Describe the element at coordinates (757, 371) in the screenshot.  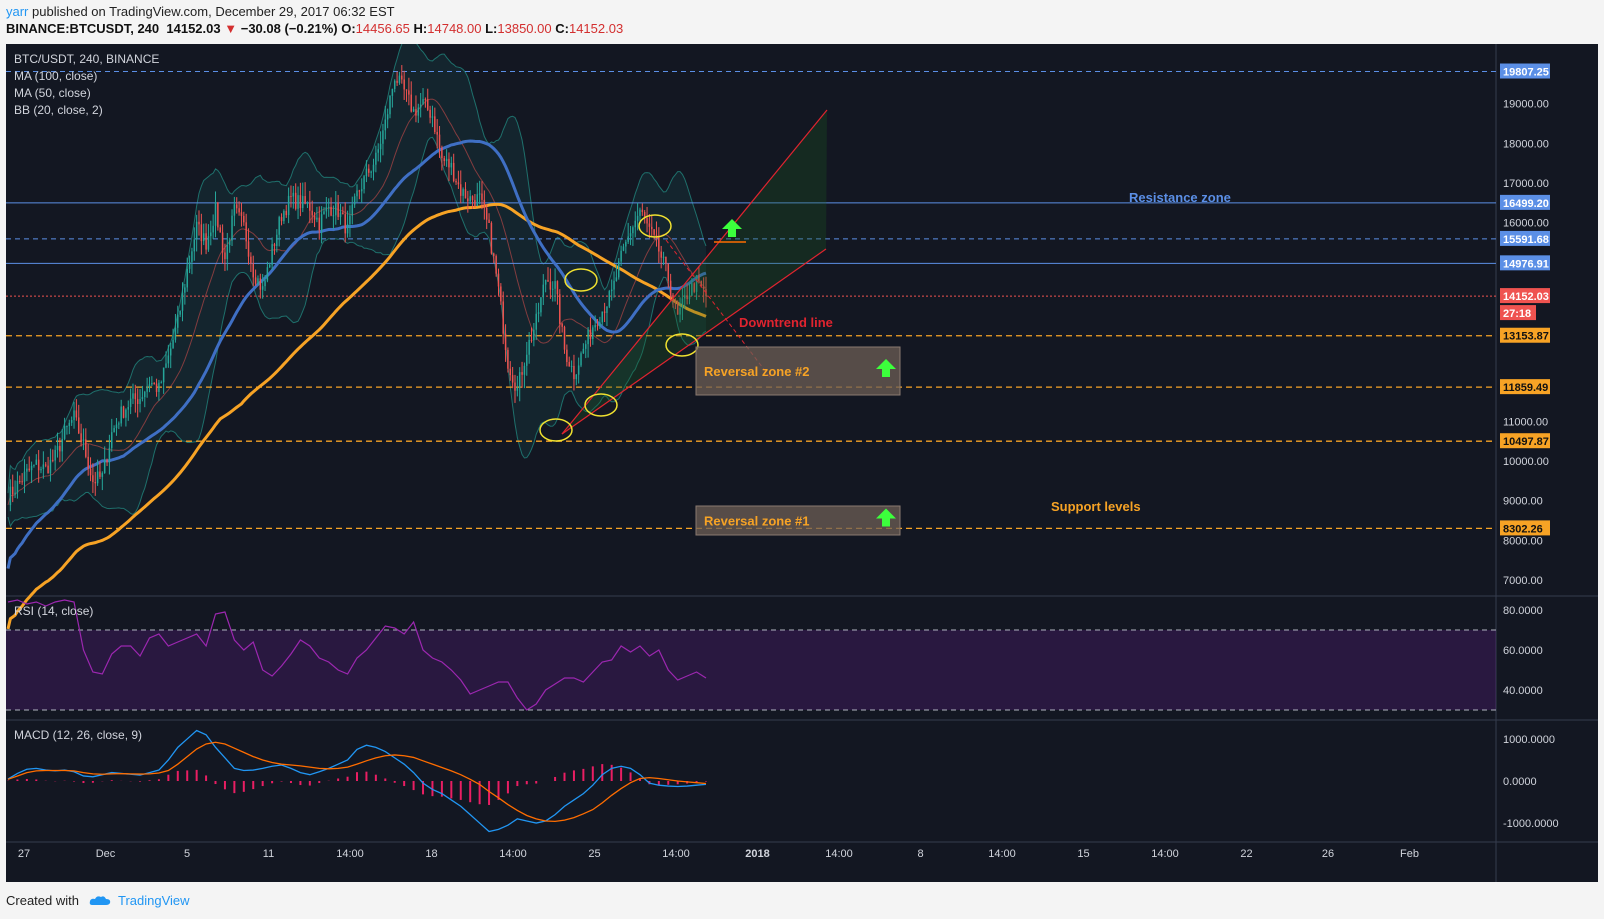
I see `reversal-zone-2-label: Reversal zone #2` at that location.